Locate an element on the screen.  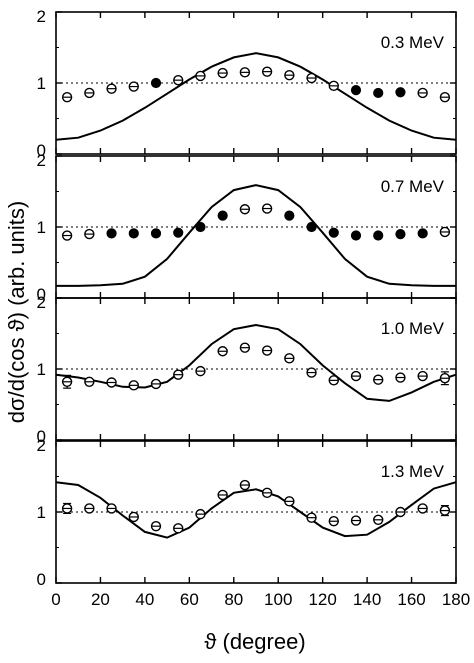
x-tick-label: 180 is located at coordinates (456, 599).